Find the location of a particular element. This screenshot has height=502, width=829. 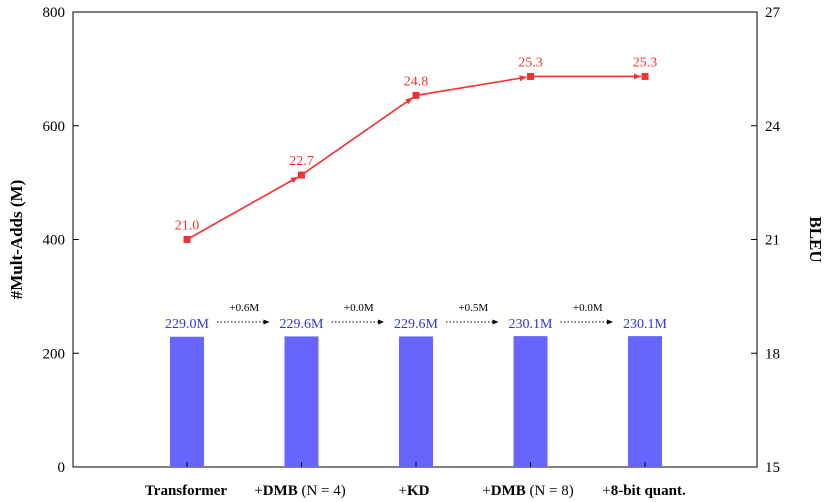

line-value-label: 24.8 is located at coordinates (416, 81).